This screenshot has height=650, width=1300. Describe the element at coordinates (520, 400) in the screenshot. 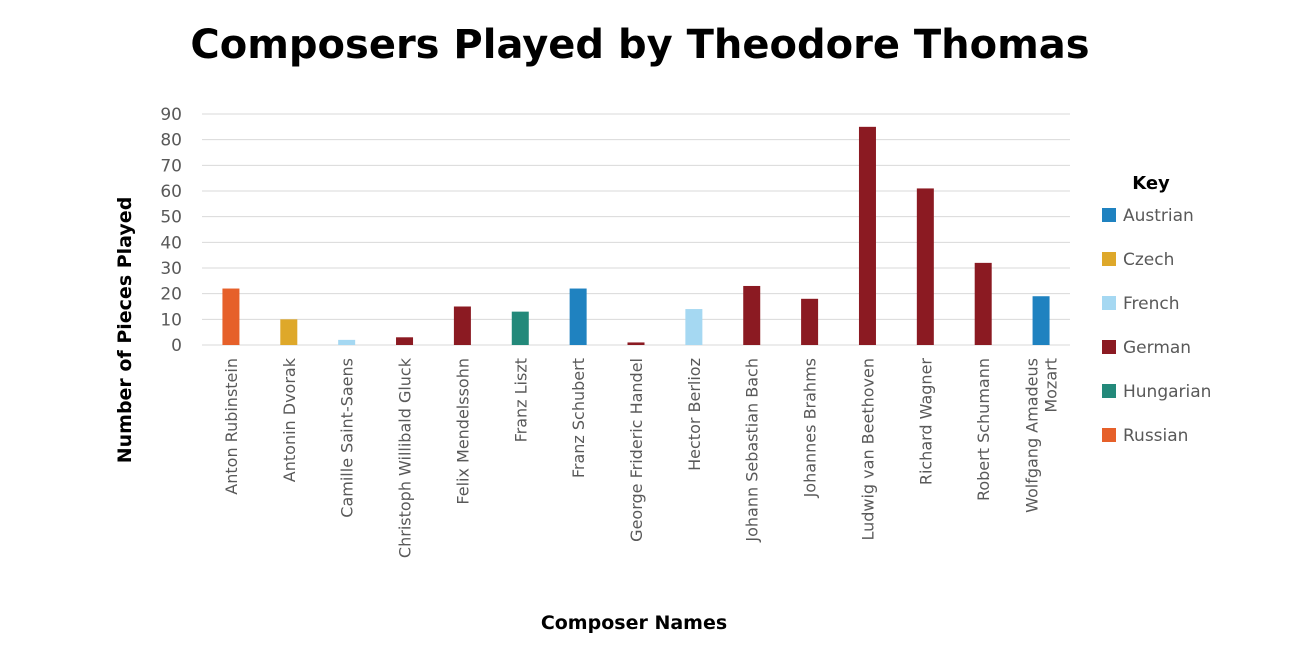

I see `x-category-label: Franz Liszt` at that location.